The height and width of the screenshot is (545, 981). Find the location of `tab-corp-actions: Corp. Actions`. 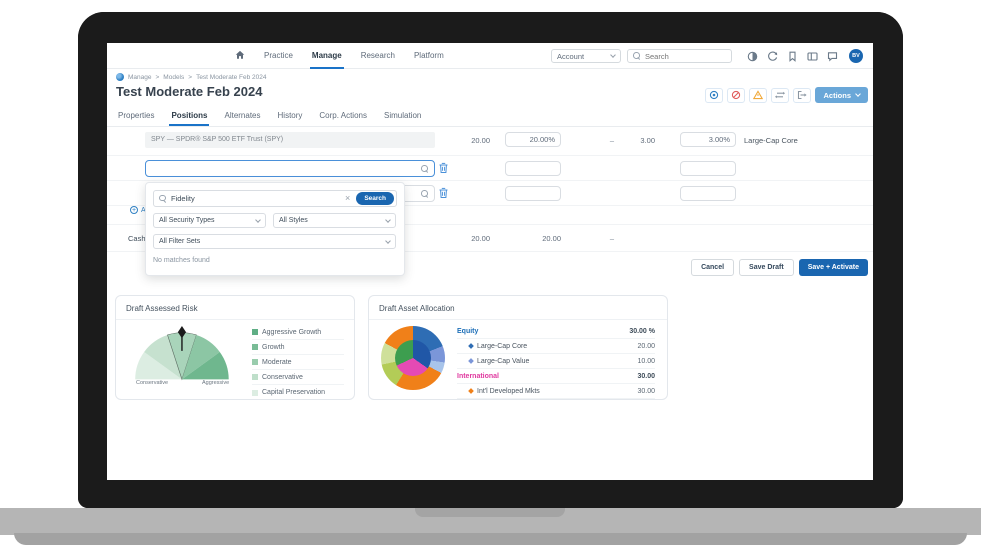

tab-corp-actions: Corp. Actions is located at coordinates (343, 115).